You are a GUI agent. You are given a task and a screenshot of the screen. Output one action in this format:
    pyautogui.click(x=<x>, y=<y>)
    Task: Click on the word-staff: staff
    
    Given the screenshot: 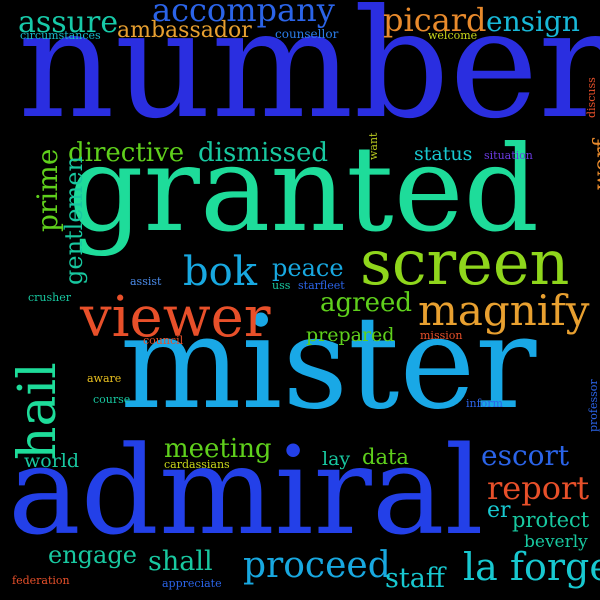 What is the action you would take?
    pyautogui.click(x=415, y=578)
    